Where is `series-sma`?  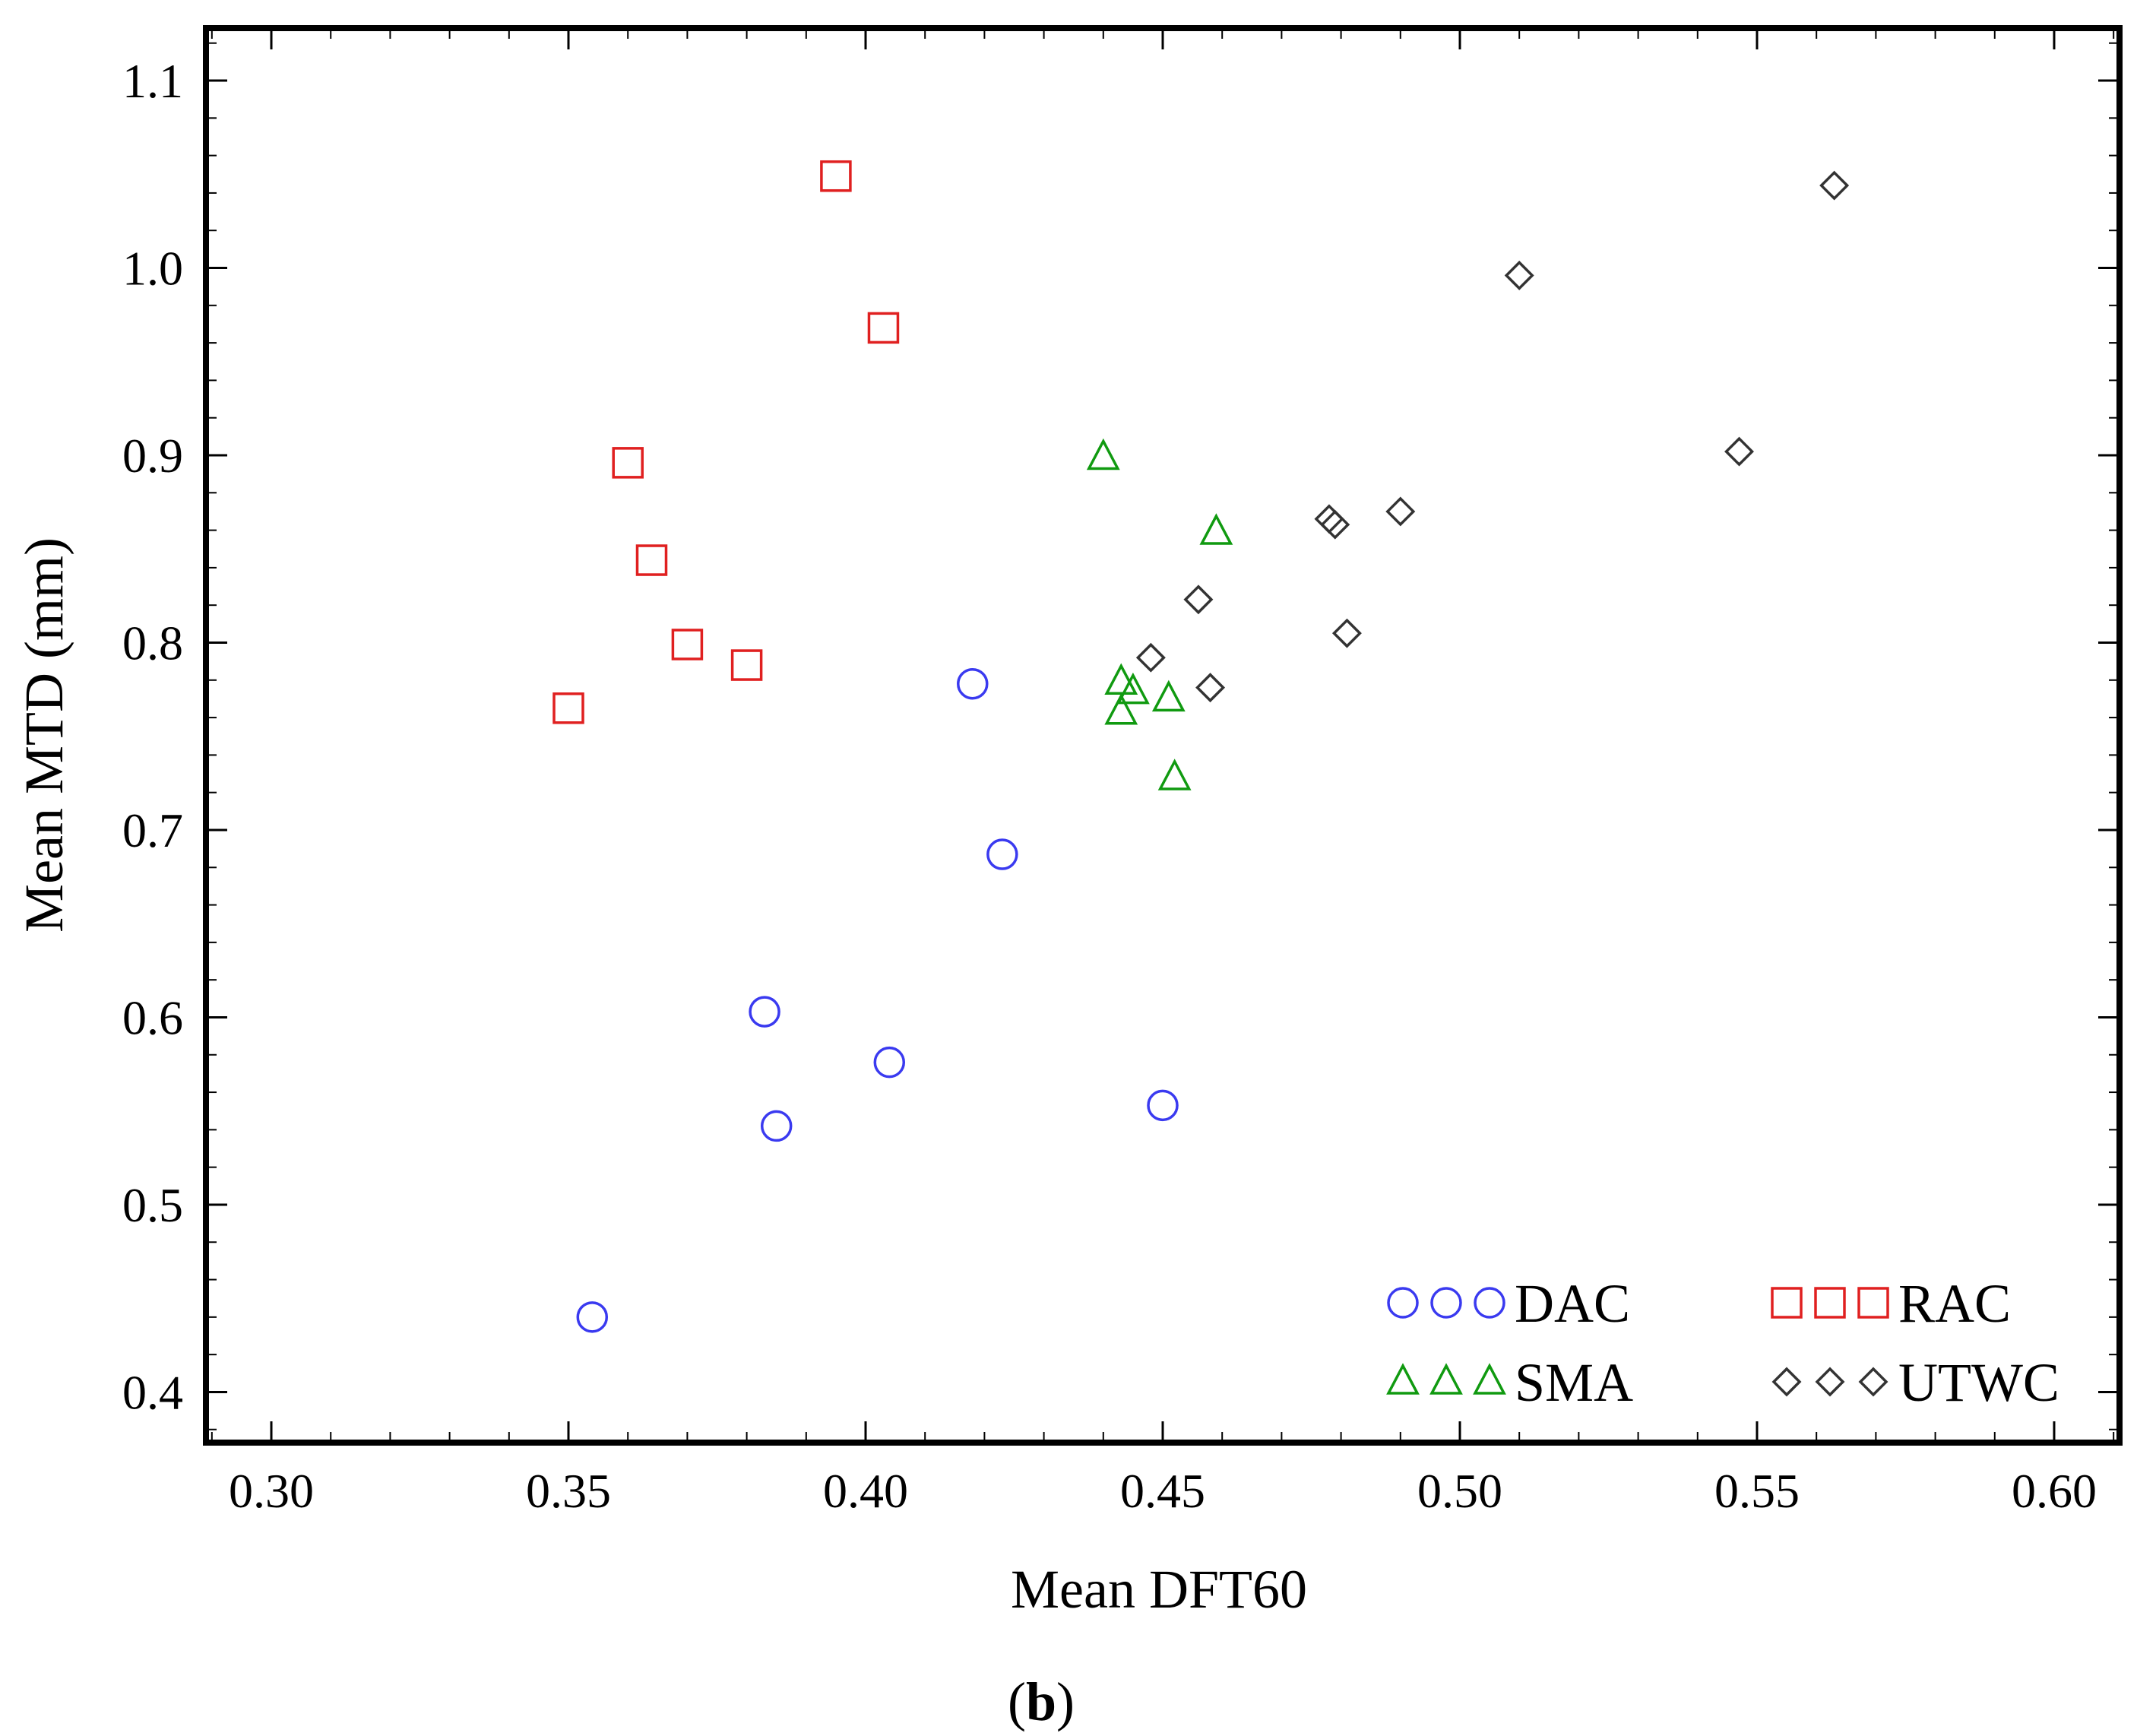
series-sma is located at coordinates (1159, 614).